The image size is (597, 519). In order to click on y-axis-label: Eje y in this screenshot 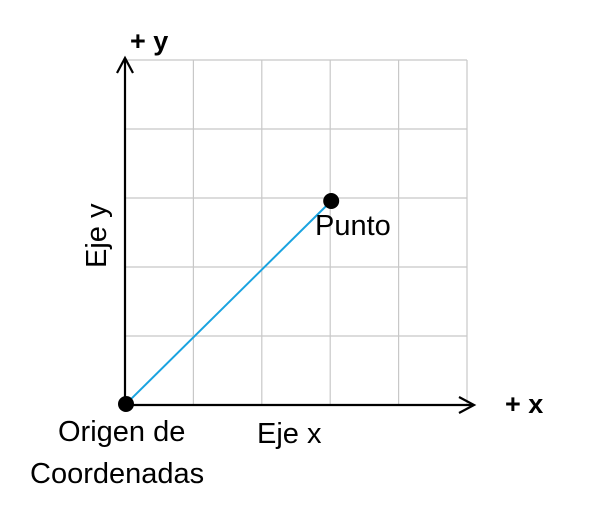, I will do `click(97, 235)`.